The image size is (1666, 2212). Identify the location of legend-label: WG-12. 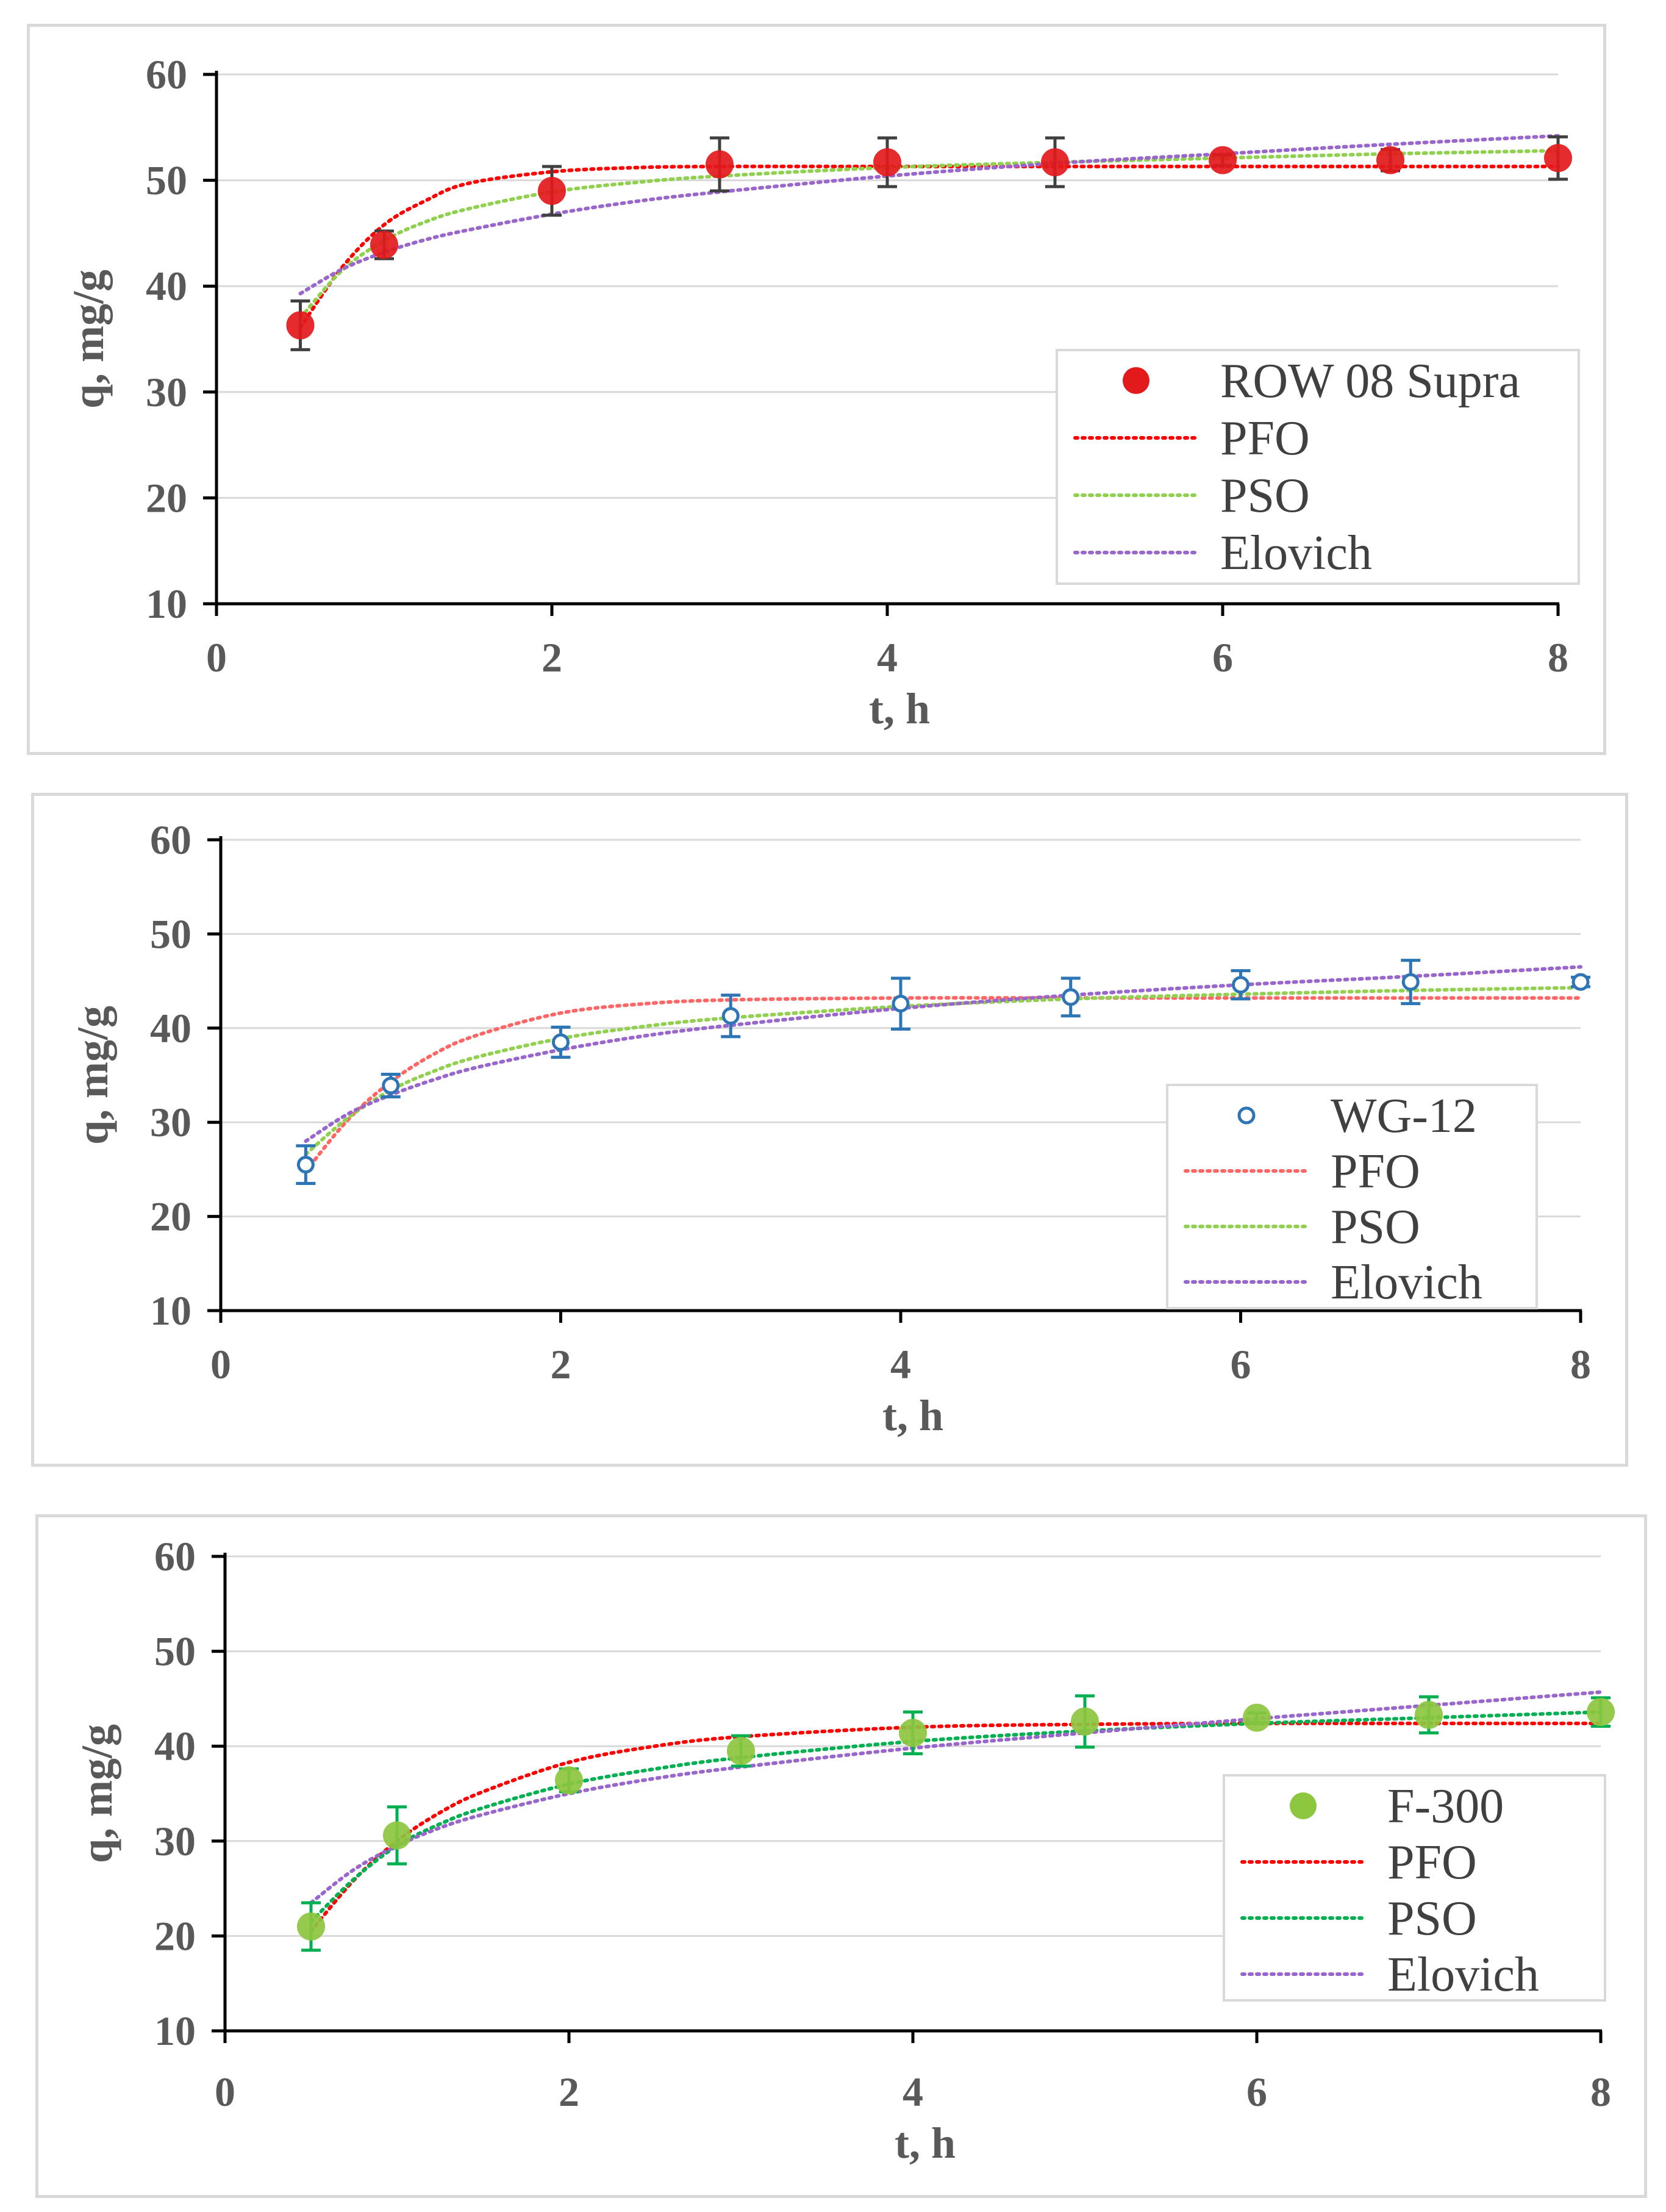
(1404, 1116).